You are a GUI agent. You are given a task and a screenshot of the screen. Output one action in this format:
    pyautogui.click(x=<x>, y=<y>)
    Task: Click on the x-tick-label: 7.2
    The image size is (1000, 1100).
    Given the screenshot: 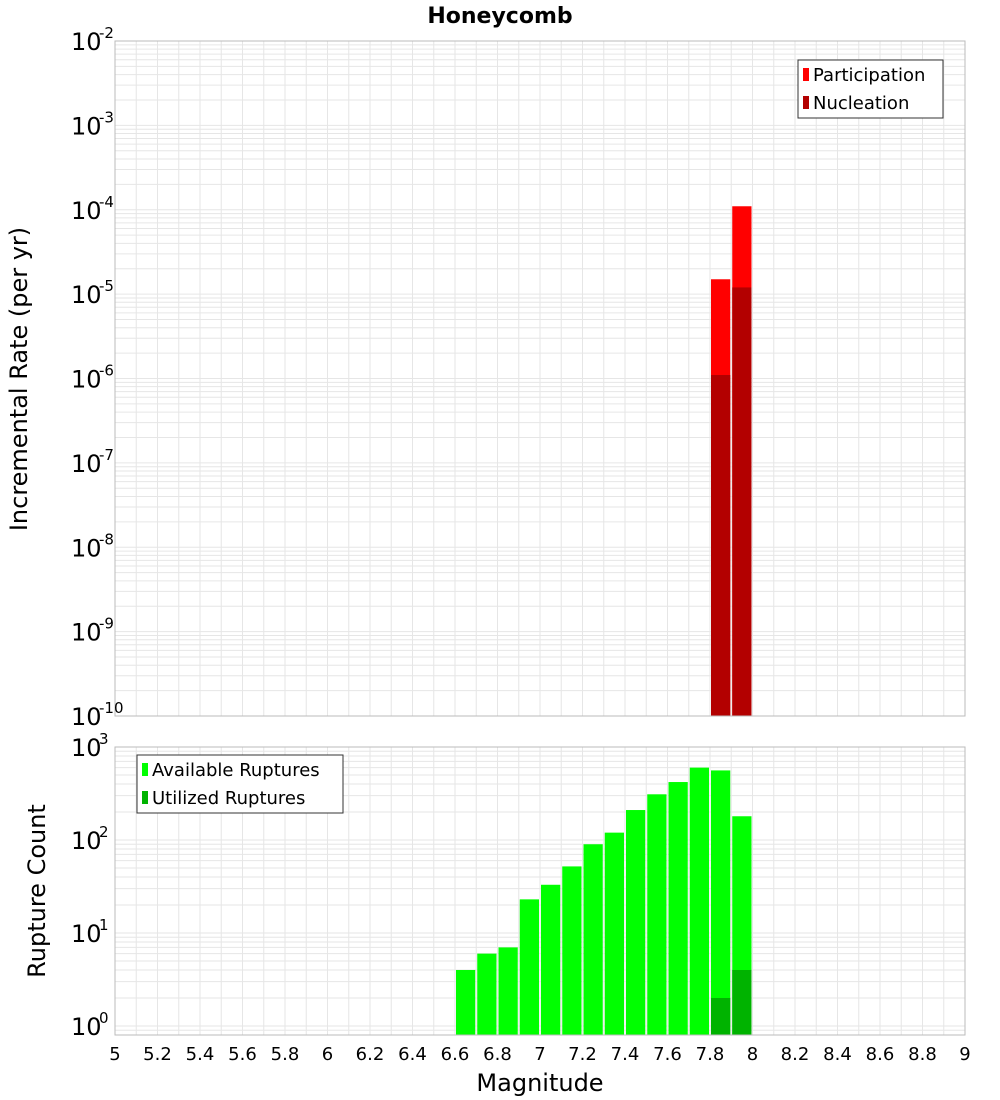 What is the action you would take?
    pyautogui.click(x=582, y=1054)
    